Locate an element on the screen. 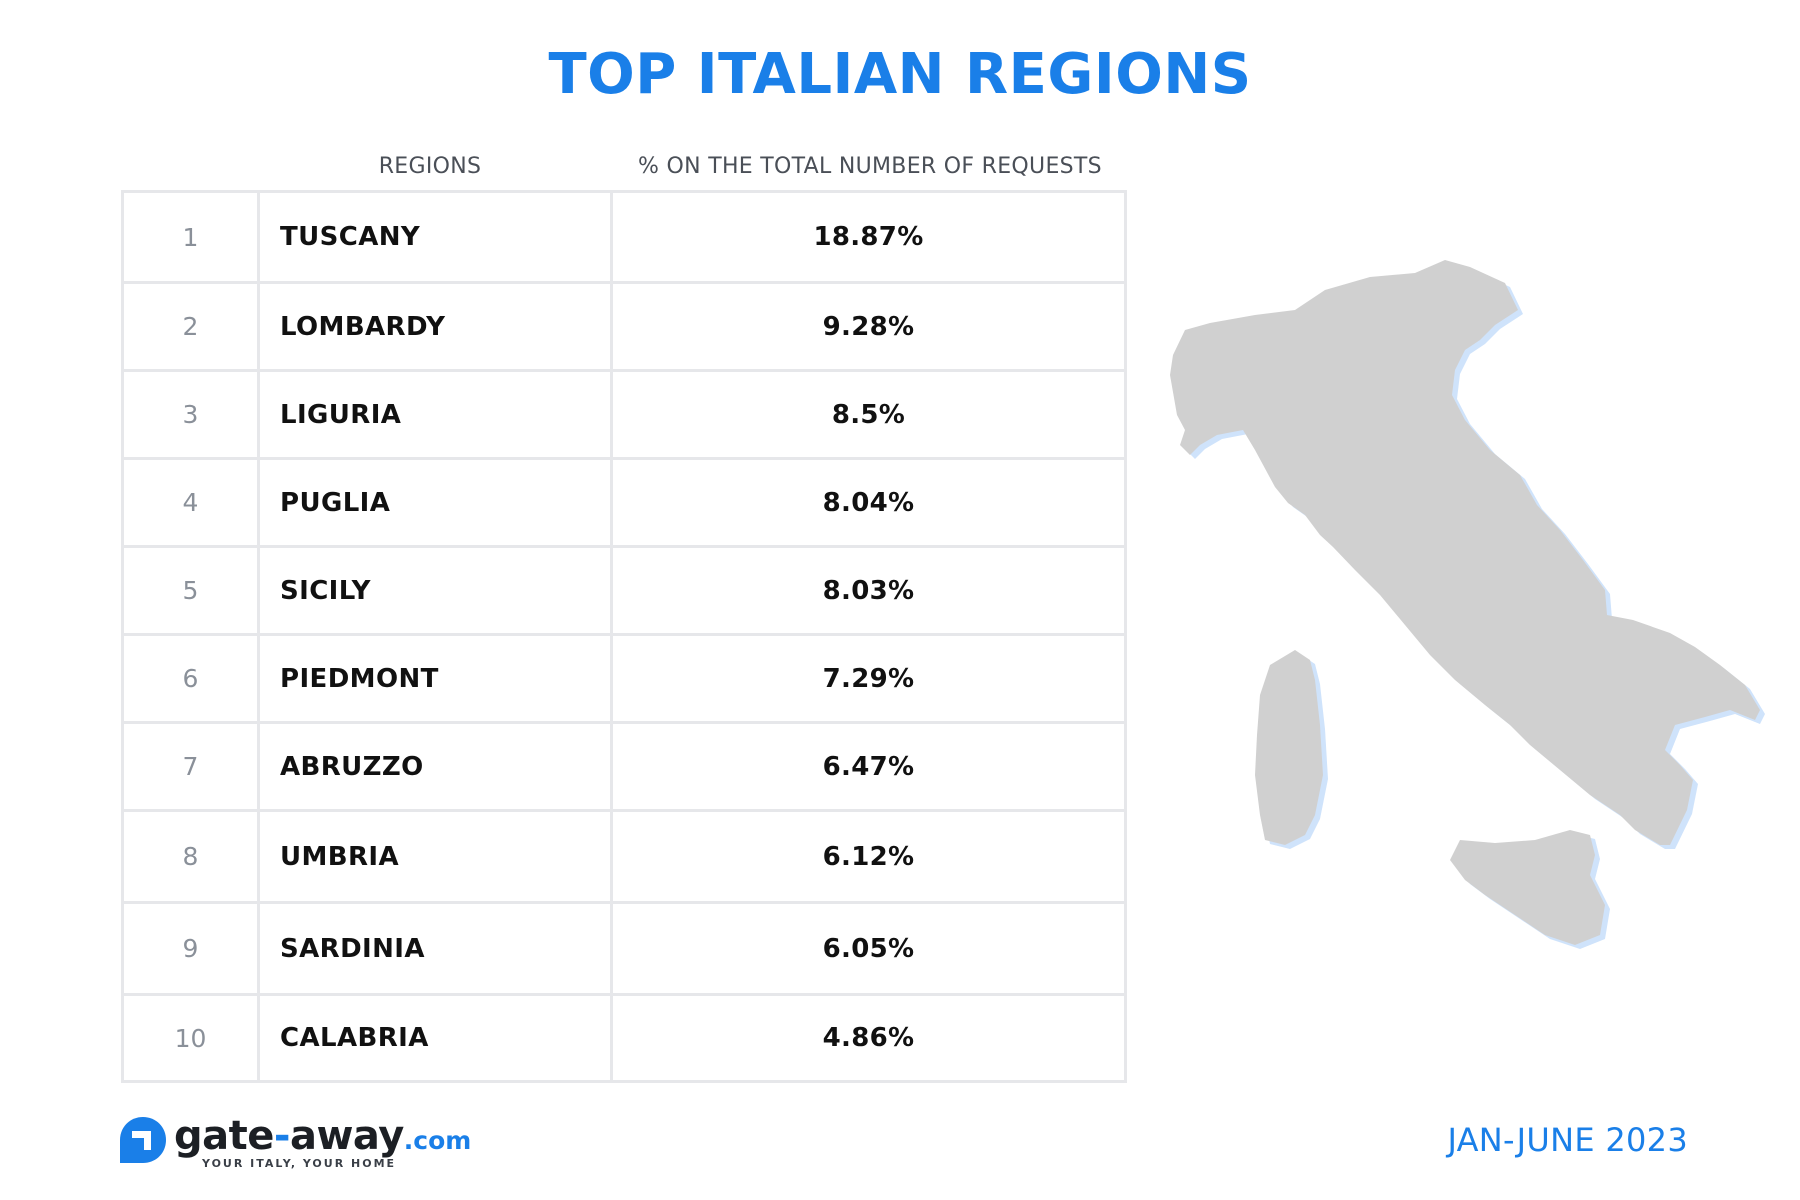 The image size is (1800, 1200). region-name-cell: TUSCANY is located at coordinates (436, 237).